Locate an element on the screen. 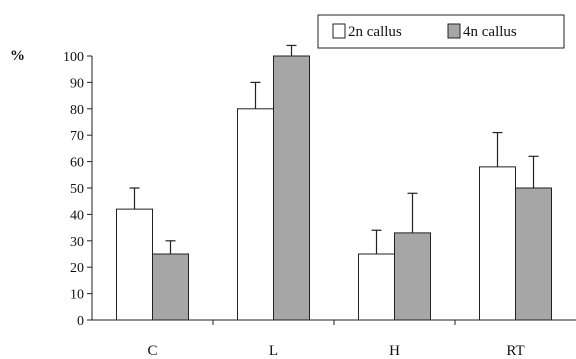 Image resolution: width=576 pixels, height=359 pixels. y-tick-label: 90 is located at coordinates (77, 83).